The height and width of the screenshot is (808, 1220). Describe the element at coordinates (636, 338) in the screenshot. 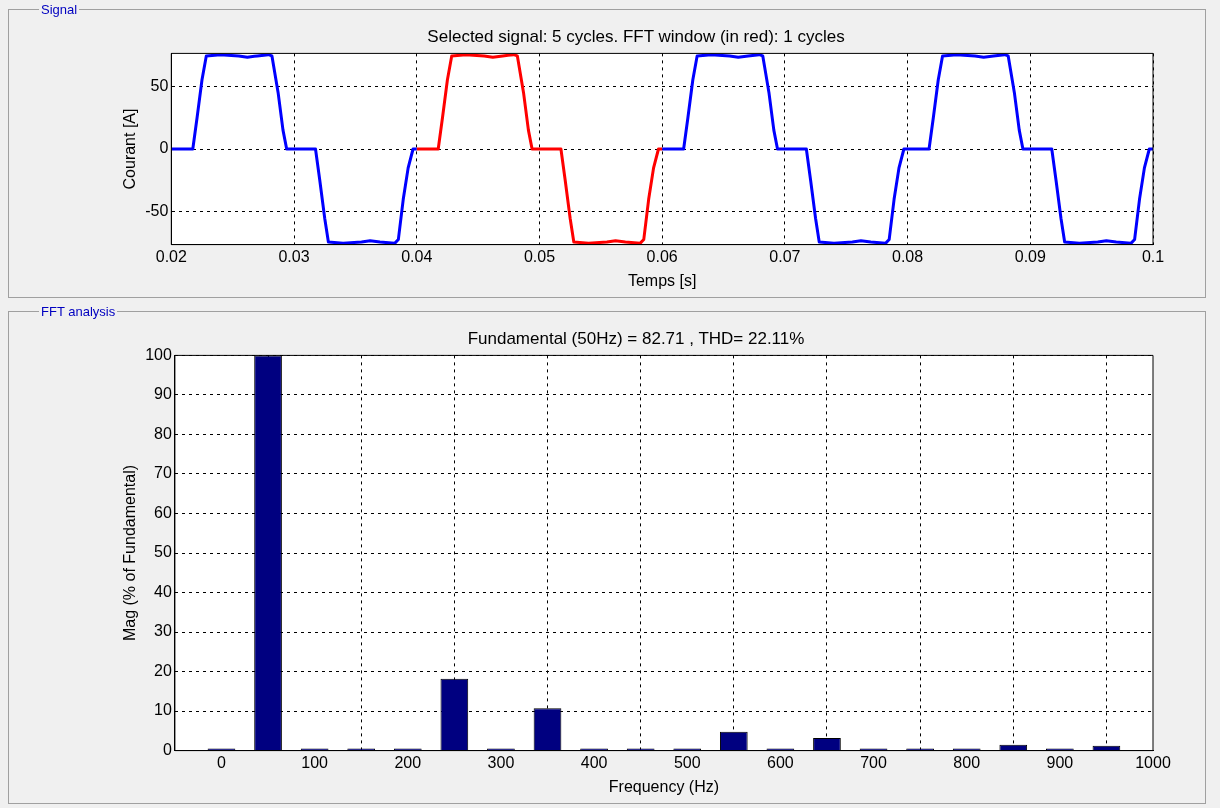

I see `chart-title: Fundamental (50Hz) = 82.71 , THD= 22.11%` at that location.